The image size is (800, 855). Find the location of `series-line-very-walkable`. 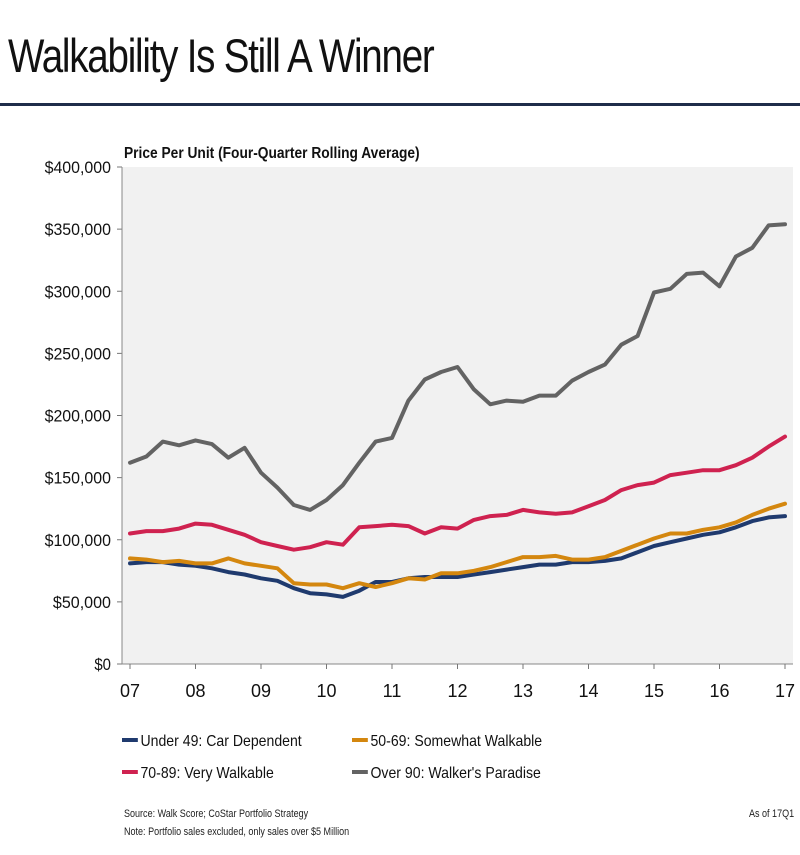

series-line-very-walkable is located at coordinates (457, 493).